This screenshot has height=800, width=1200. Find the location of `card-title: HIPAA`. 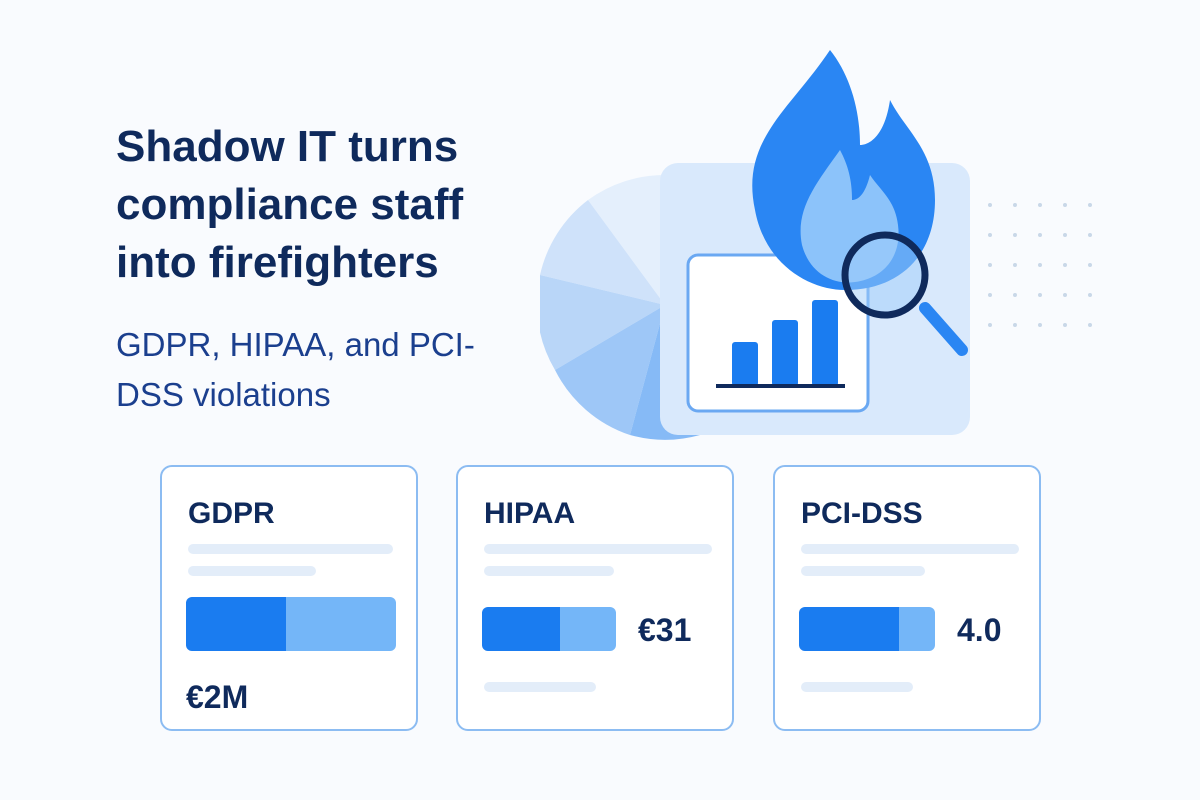

card-title: HIPAA is located at coordinates (530, 513).